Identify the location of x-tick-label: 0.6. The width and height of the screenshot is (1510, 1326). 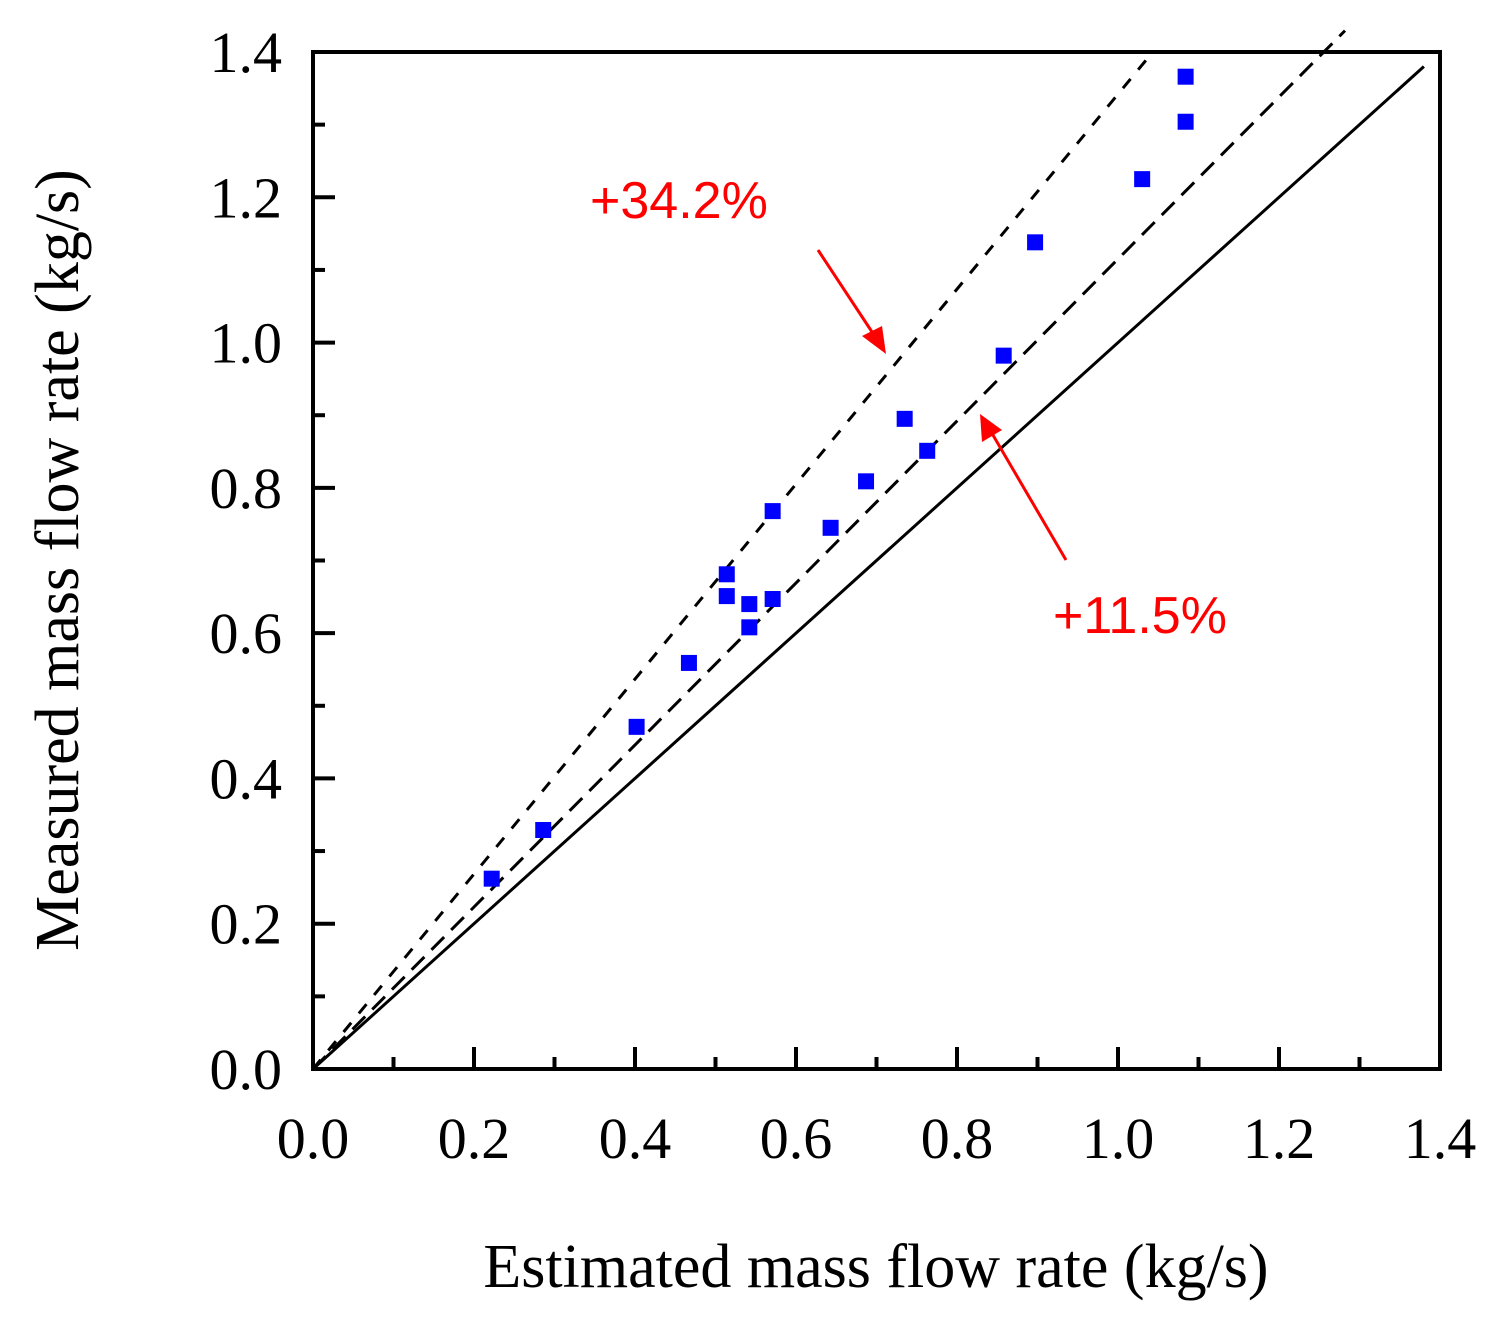
(796, 1138).